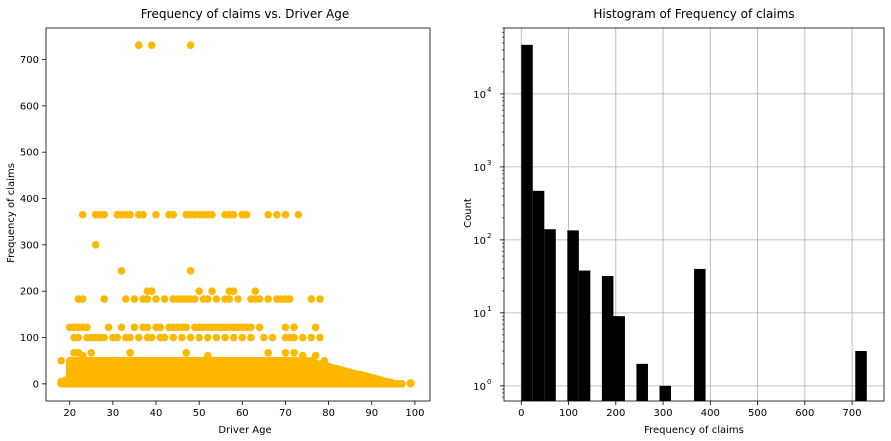  What do you see at coordinates (757, 413) in the screenshot?
I see `histogram-x-tick-label: 500` at bounding box center [757, 413].